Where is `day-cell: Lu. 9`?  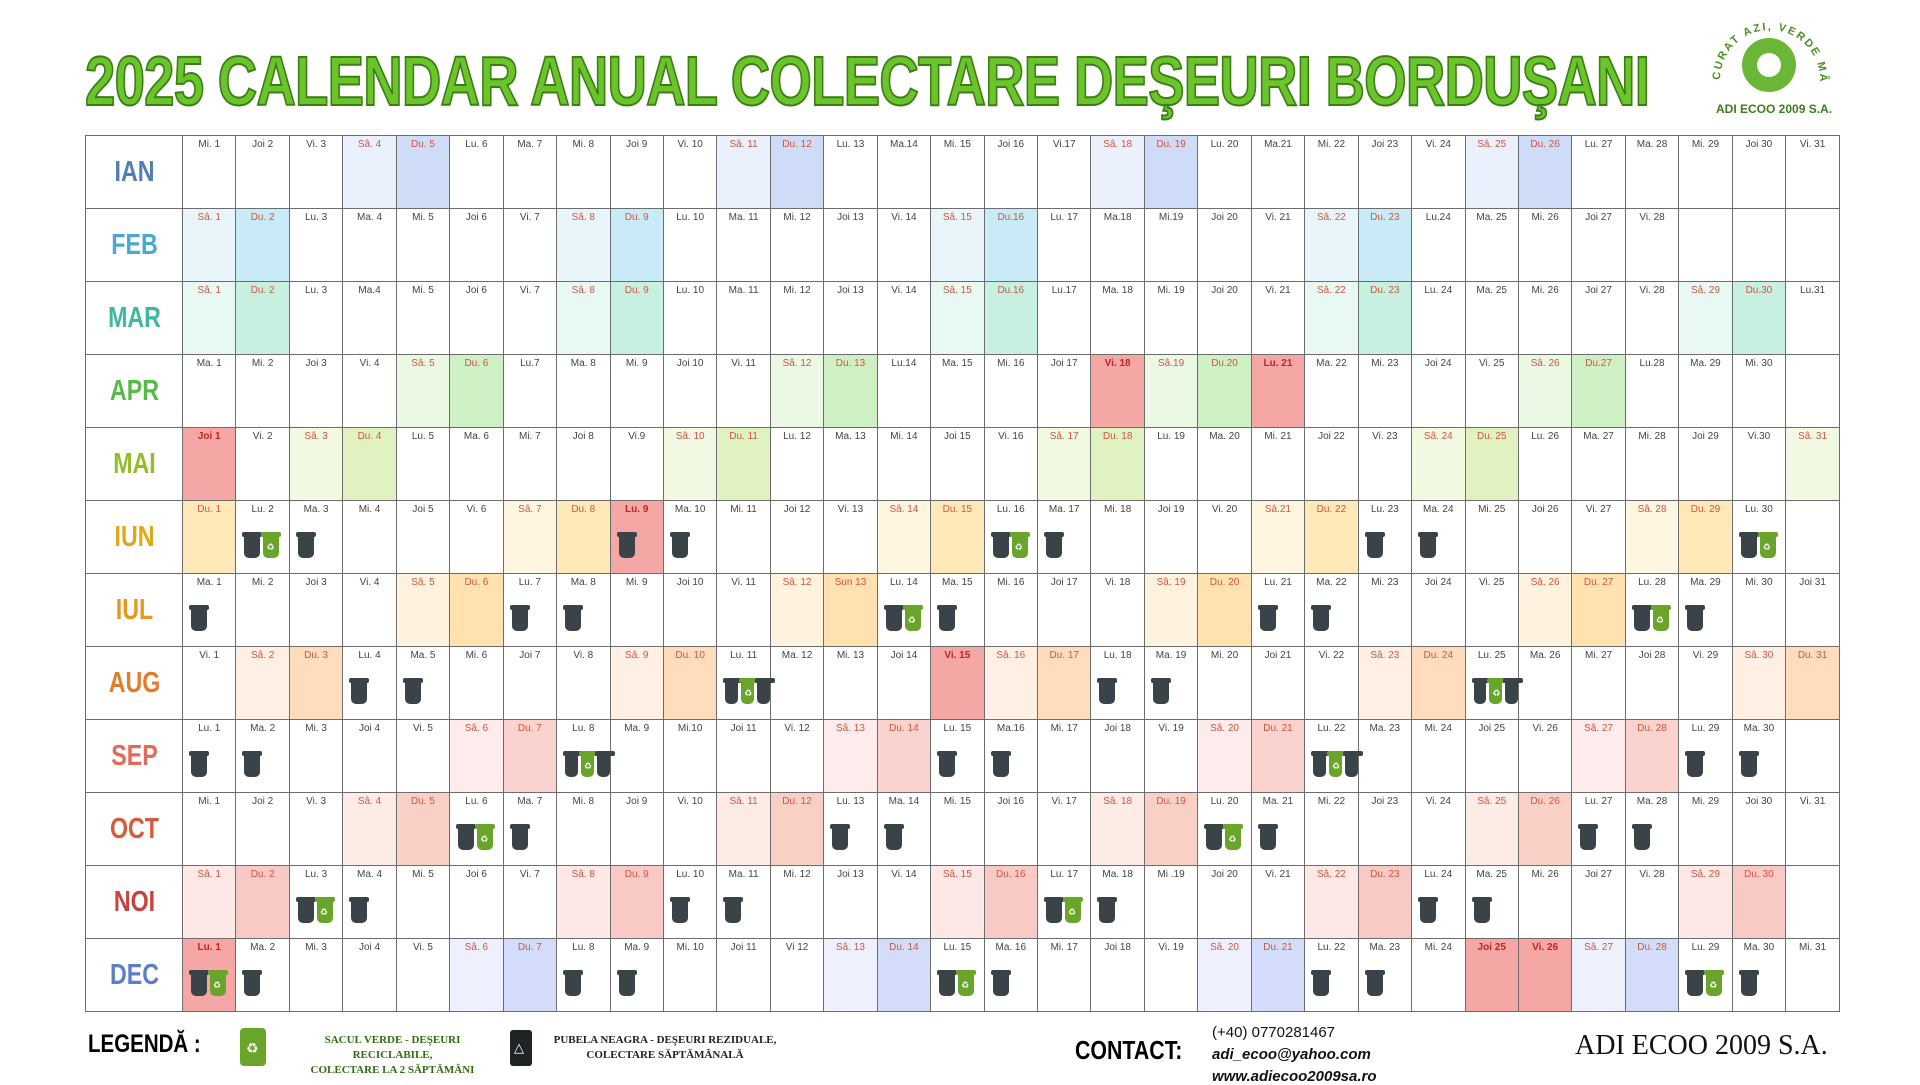
day-cell: Lu. 9 is located at coordinates (636, 537).